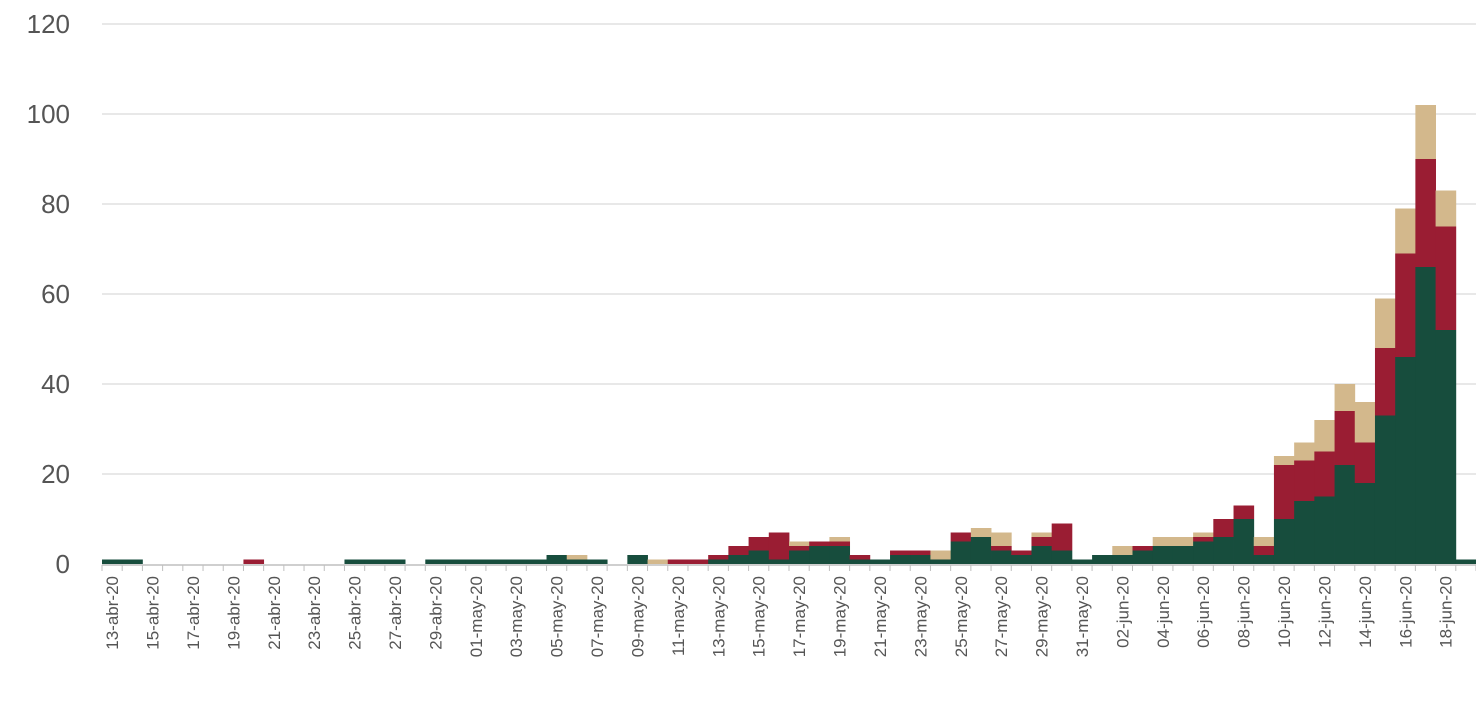  What do you see at coordinates (55, 204) in the screenshot?
I see `y-tick-label: 80` at bounding box center [55, 204].